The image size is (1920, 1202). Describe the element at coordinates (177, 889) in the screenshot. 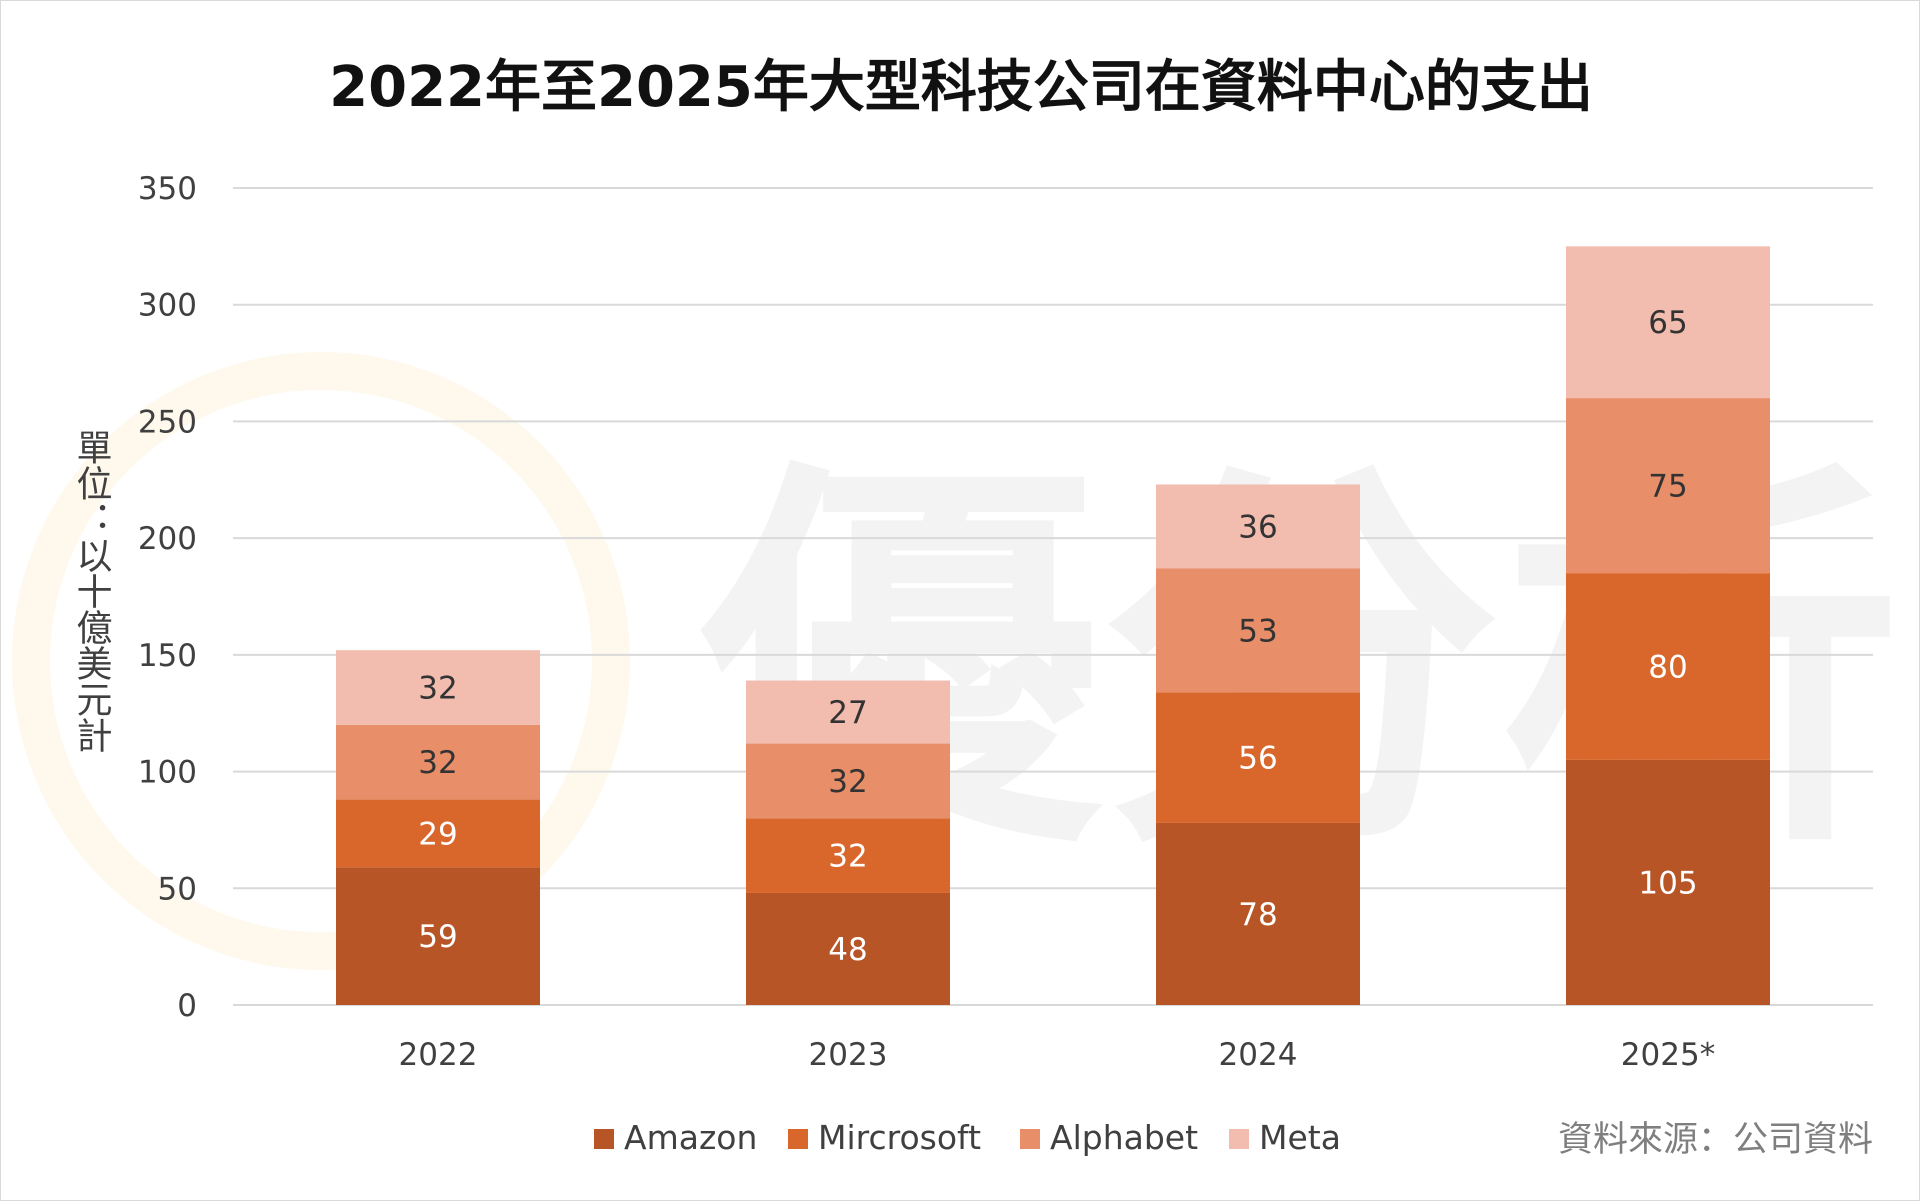

I see `y-tick-label: 50` at that location.